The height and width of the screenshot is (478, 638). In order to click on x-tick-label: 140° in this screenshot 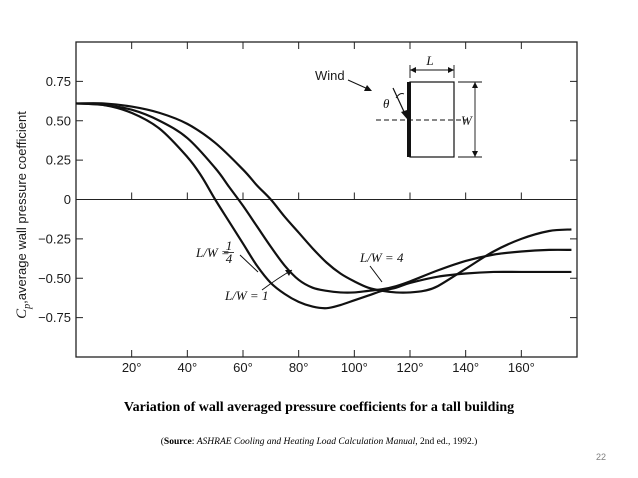, I will do `click(465, 367)`.